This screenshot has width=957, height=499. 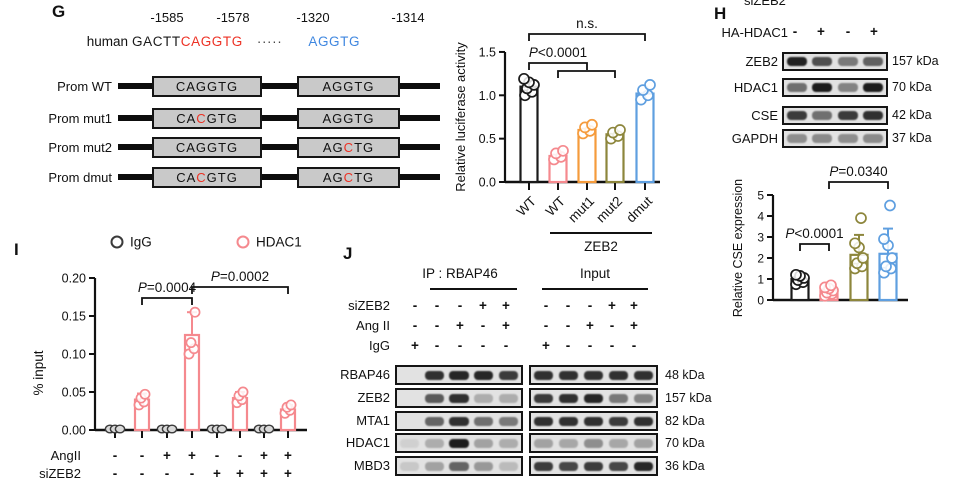 I want to click on group-label: ZEB2, so click(x=601, y=246).